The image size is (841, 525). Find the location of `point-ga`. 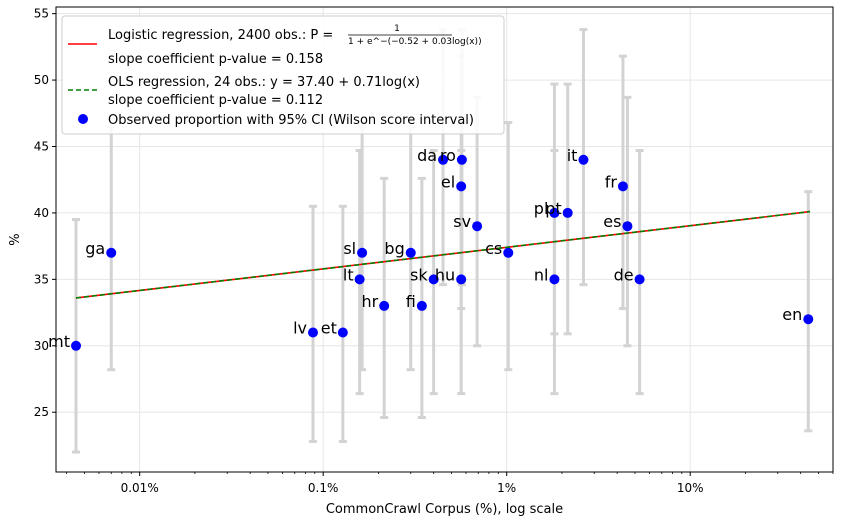

point-ga is located at coordinates (111, 252).